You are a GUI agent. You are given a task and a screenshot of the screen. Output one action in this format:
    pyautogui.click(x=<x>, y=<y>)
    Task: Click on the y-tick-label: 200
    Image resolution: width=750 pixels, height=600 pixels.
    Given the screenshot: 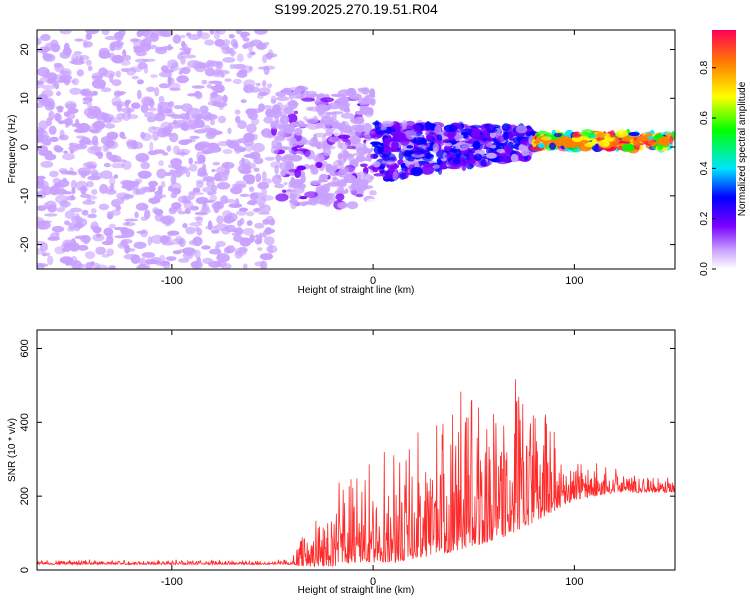 What is the action you would take?
    pyautogui.click(x=25, y=496)
    